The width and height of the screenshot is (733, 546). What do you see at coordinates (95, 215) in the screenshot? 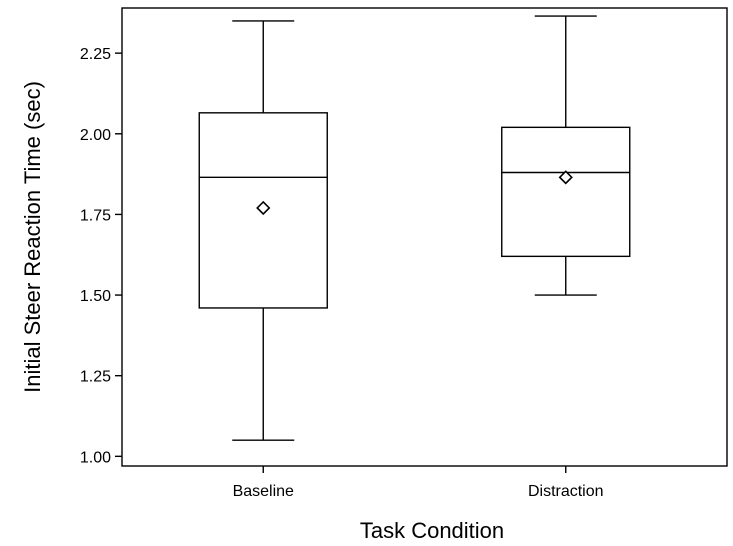
I see `y-tick-label: 1.75` at bounding box center [95, 215].